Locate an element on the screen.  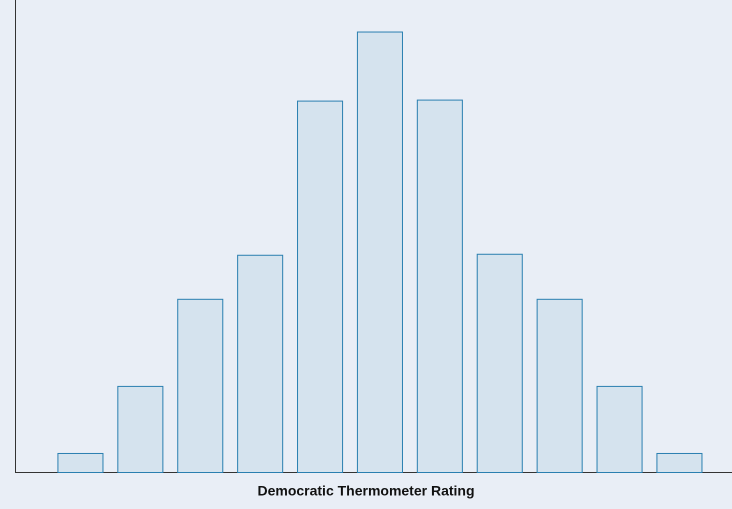
x-axis-label: Democratic Thermometer Rating is located at coordinates (365, 491).